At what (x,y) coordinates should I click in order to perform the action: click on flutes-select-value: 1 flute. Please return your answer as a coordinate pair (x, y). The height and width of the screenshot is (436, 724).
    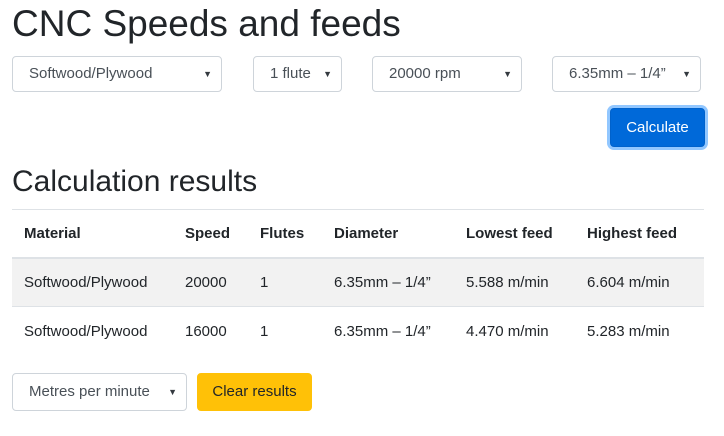
    Looking at the image, I should click on (290, 73).